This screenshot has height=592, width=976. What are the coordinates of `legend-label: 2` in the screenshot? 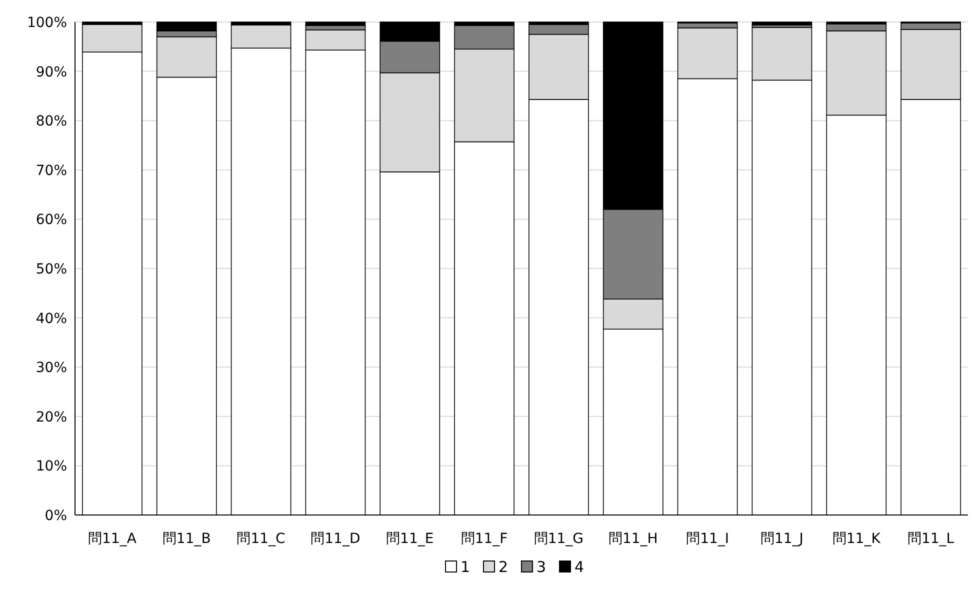 It's located at (503, 567).